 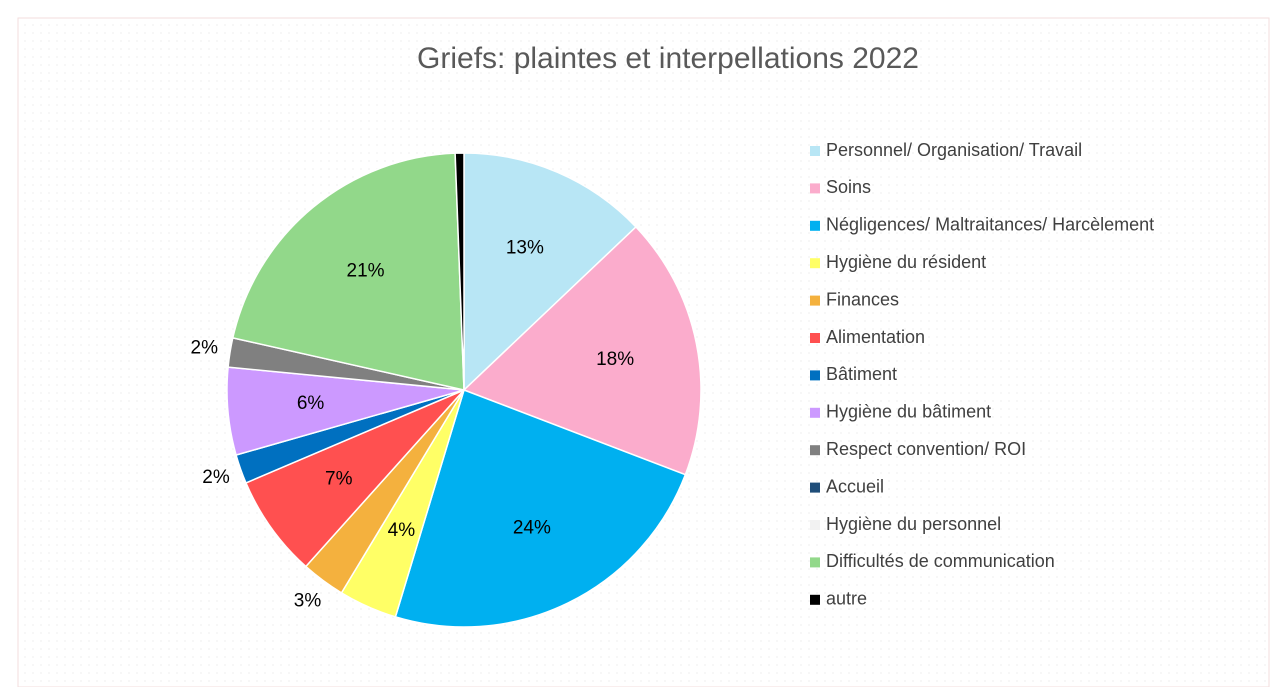 What do you see at coordinates (875, 337) in the screenshot?
I see `legend-label: Alimentation` at bounding box center [875, 337].